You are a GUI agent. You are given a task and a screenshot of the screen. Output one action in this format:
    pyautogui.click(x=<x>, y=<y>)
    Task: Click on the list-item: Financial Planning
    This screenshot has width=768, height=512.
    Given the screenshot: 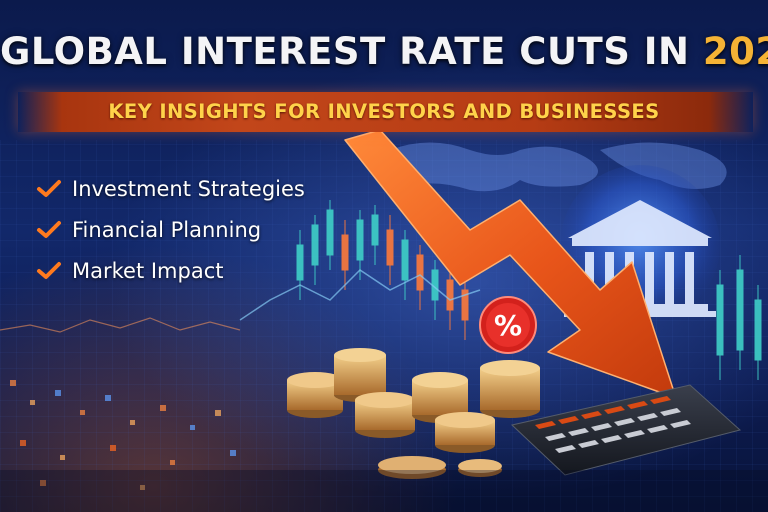 What is the action you would take?
    pyautogui.click(x=170, y=229)
    